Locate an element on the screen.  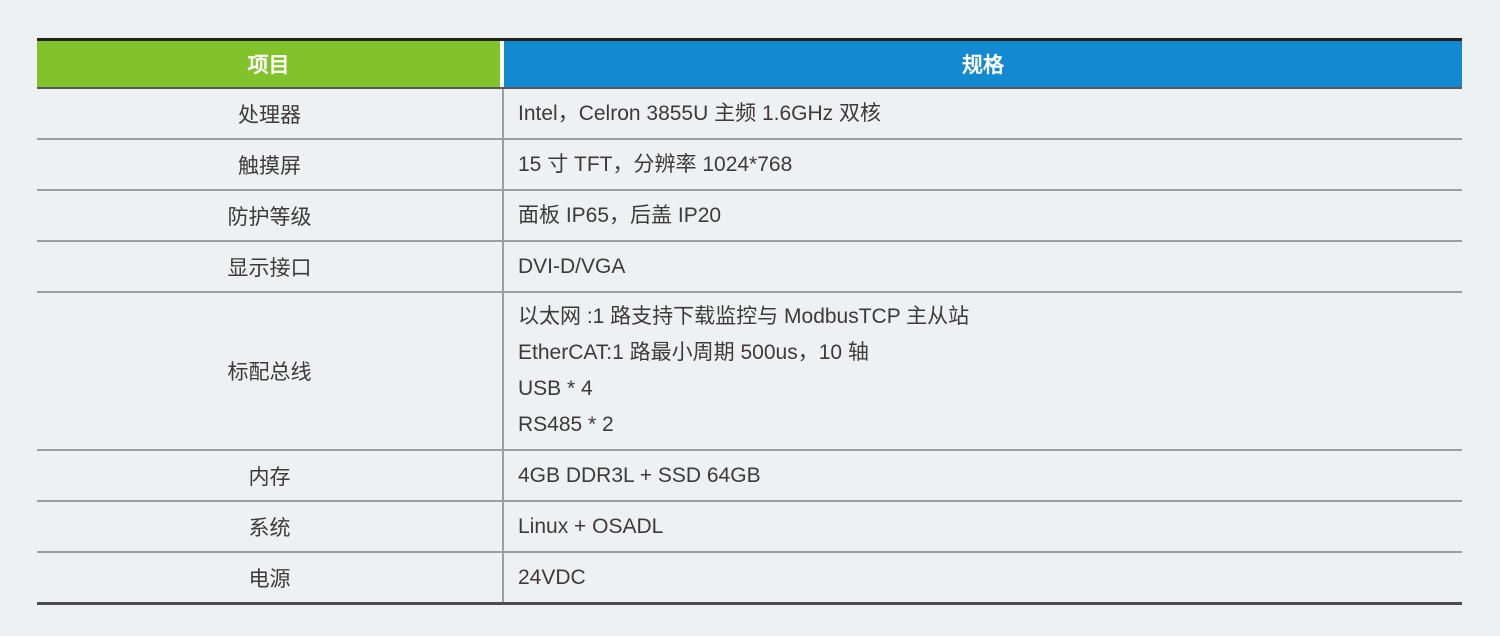
spec-line: RS485 * 2 is located at coordinates (566, 424).